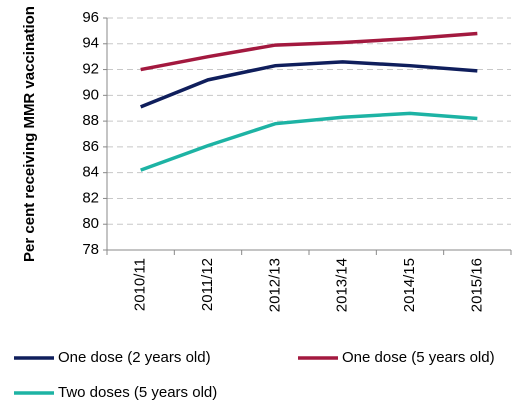  I want to click on legend-label: One dose (5 years old), so click(418, 357).